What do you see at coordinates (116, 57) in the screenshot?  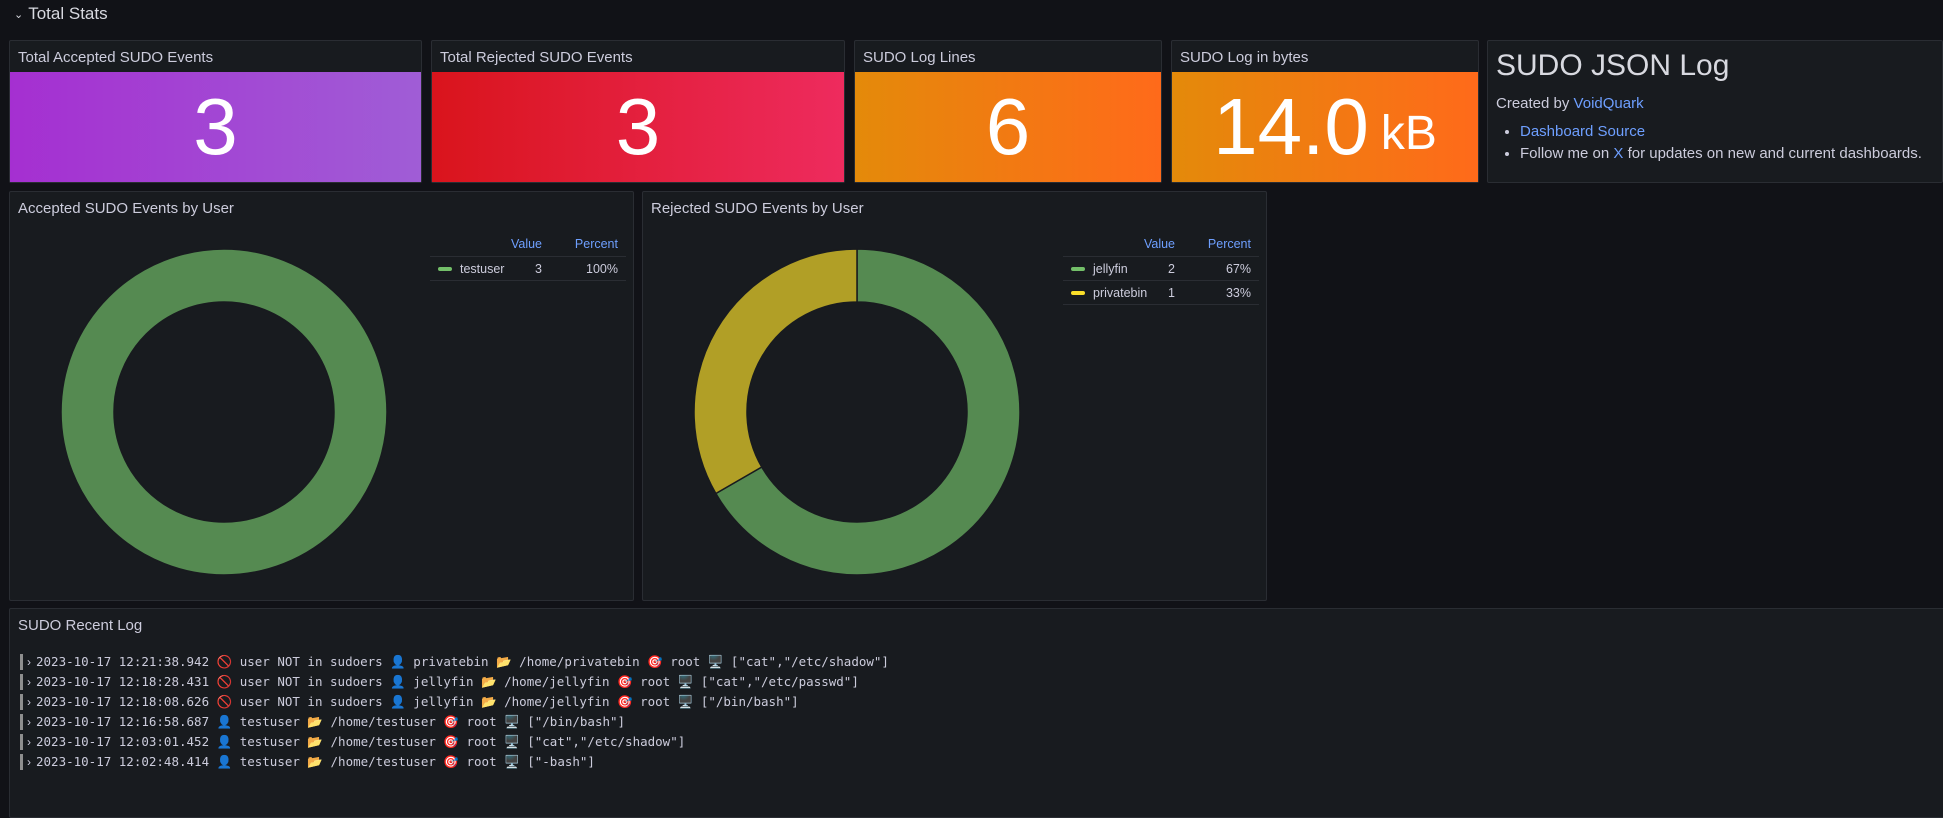 I see `panel-title: Total Accepted SUDO Events` at bounding box center [116, 57].